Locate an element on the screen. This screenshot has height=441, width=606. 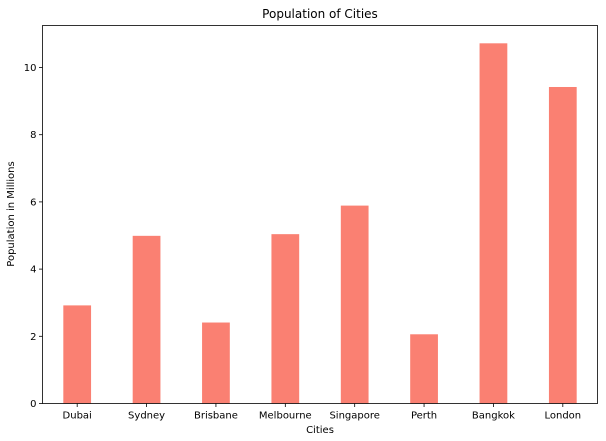
chart-title: Population of Cities is located at coordinates (320, 14).